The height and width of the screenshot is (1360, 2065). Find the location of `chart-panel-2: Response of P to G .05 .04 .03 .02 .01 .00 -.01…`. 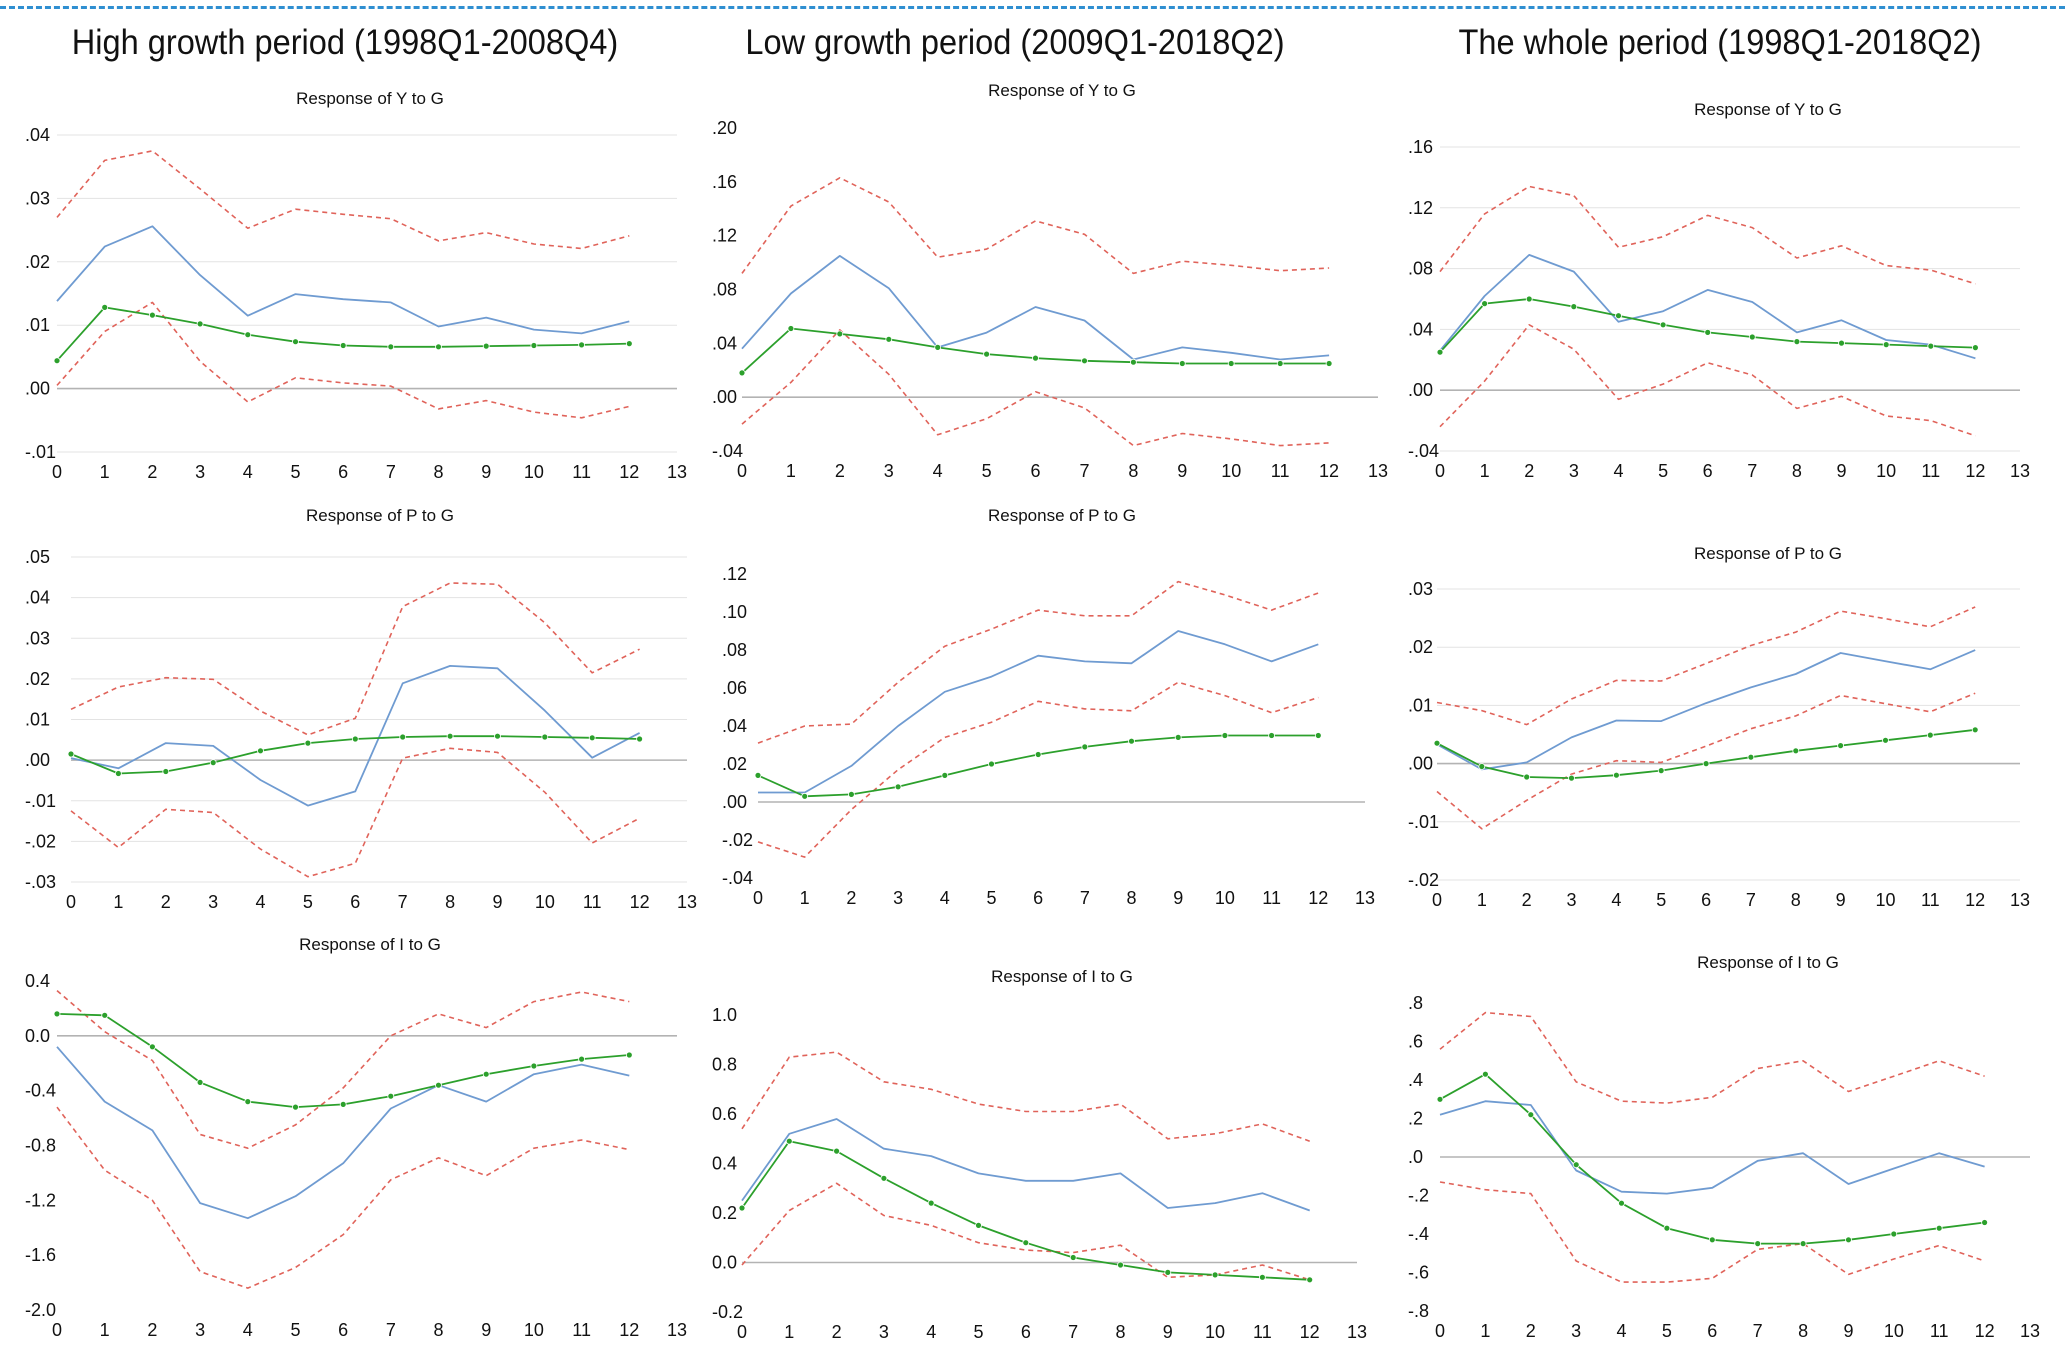

chart-panel-2: Response of P to G .05 .04 .03 .02 .01 .00 -.01… is located at coordinates (361, 709).